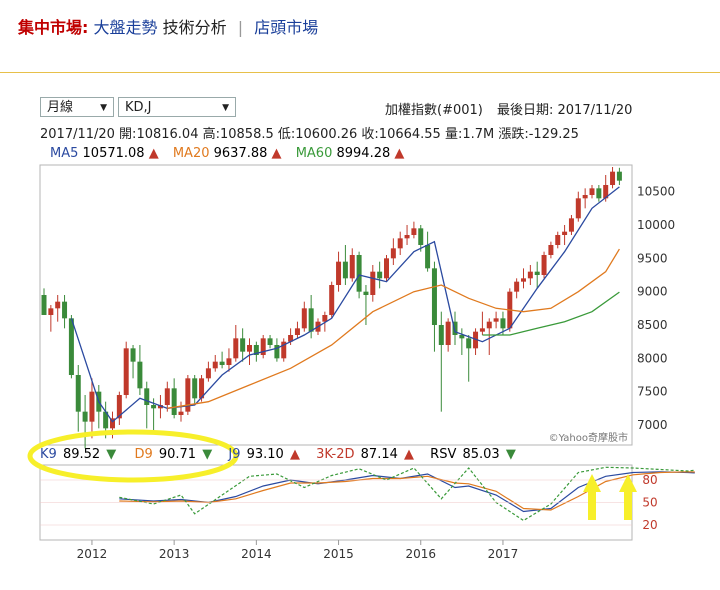 The height and width of the screenshot is (590, 720). What do you see at coordinates (194, 27) in the screenshot?
I see `technical-analysis-link: 技術分析` at bounding box center [194, 27].